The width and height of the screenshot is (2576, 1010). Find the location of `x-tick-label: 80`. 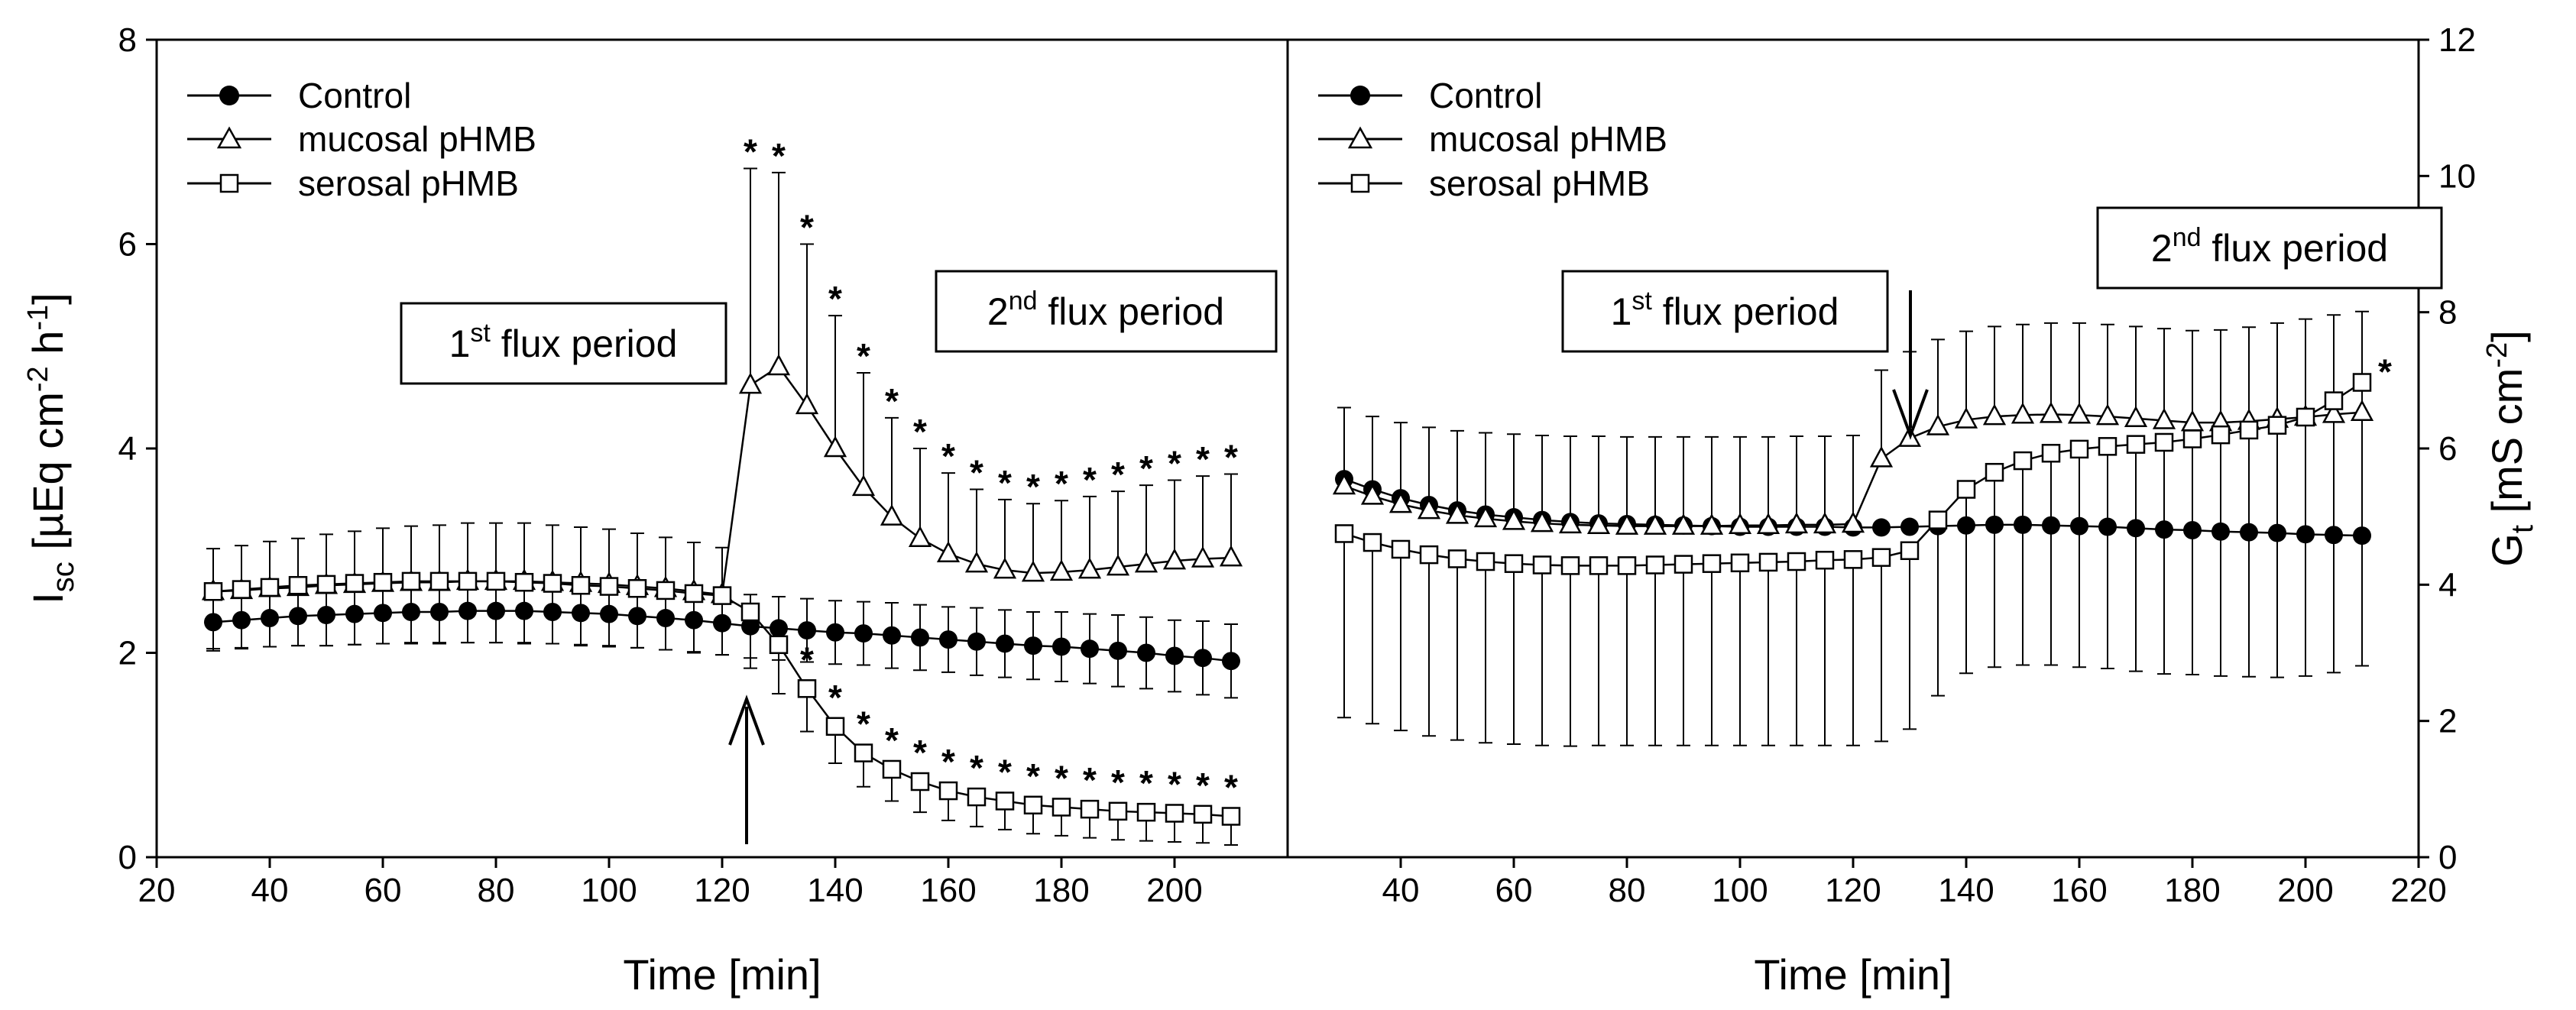

x-tick-label: 80 is located at coordinates (497, 890).